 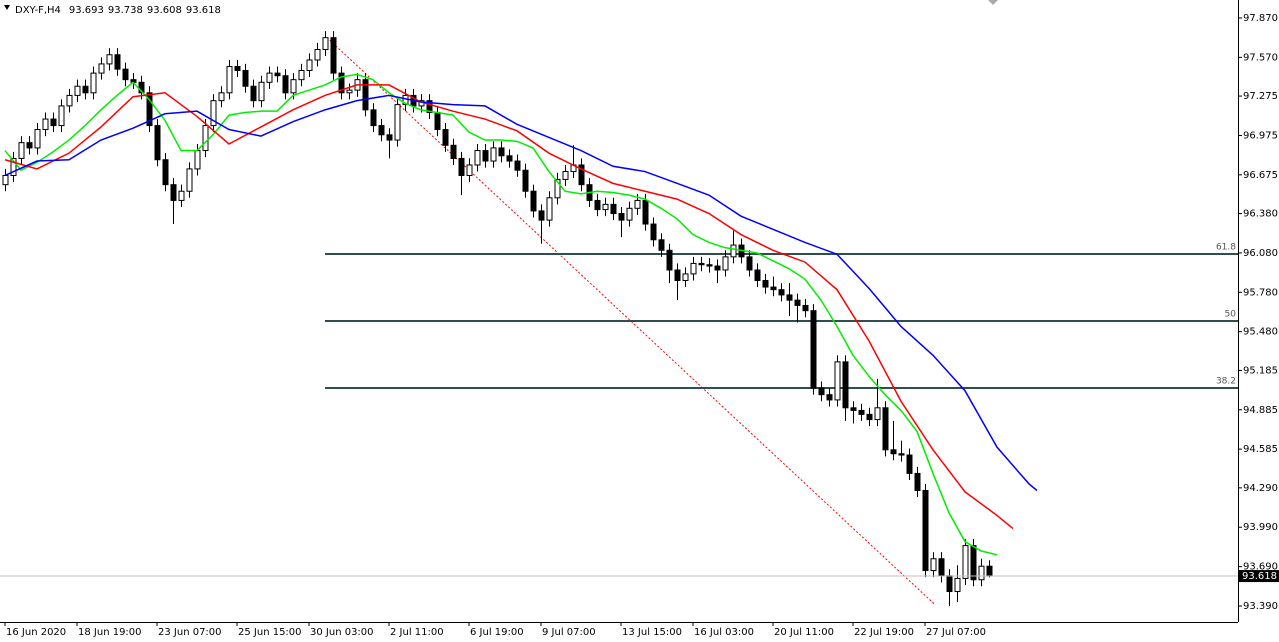 What do you see at coordinates (38, 10) in the screenshot?
I see `symbol: DXY-F,H4` at bounding box center [38, 10].